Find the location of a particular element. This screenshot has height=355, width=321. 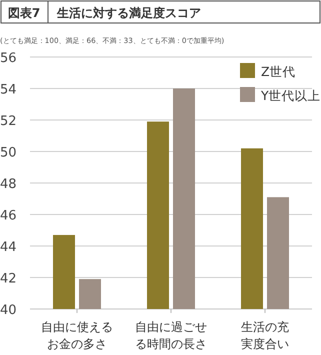

y-tick-label: 56 is located at coordinates (8, 58).